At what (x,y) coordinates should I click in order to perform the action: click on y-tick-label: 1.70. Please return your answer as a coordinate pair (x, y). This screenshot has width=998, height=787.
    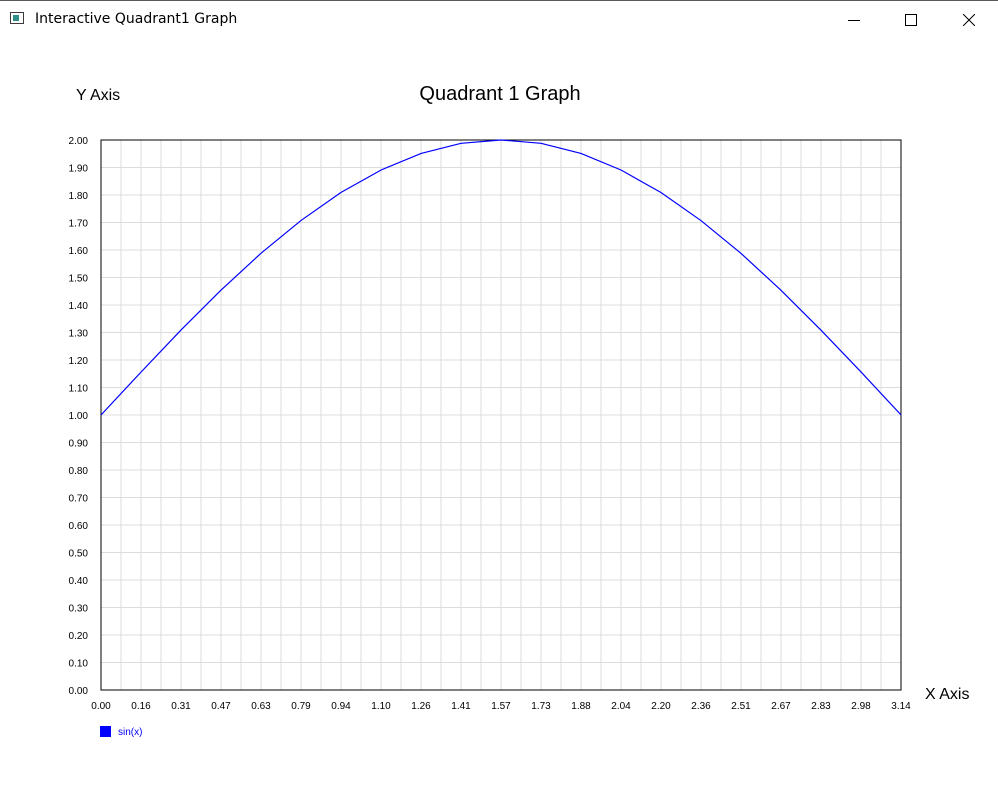
    Looking at the image, I should click on (79, 224).